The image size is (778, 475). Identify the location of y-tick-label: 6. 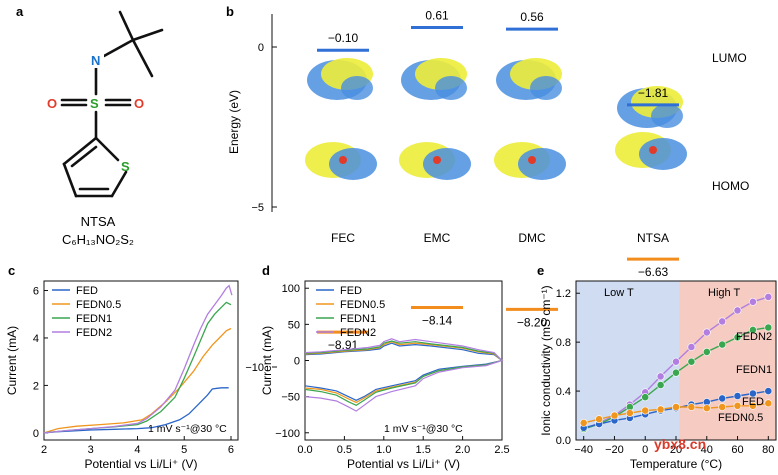
(36, 291).